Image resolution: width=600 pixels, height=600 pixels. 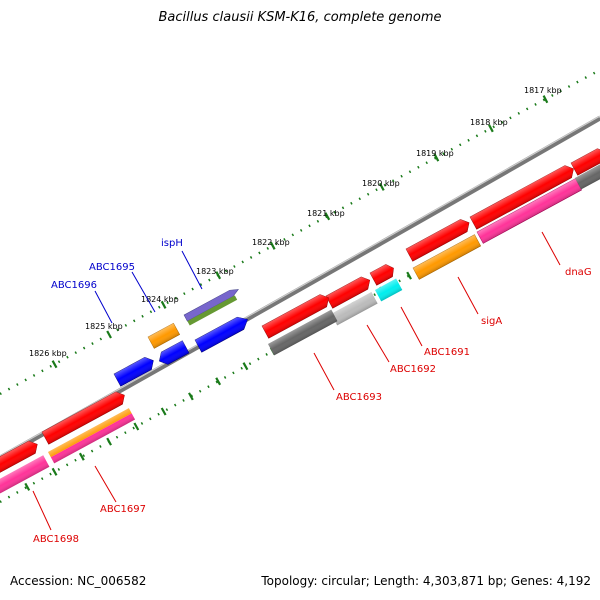 What do you see at coordinates (389, 290) in the screenshot?
I see `gene-ABC1691-cyan` at bounding box center [389, 290].